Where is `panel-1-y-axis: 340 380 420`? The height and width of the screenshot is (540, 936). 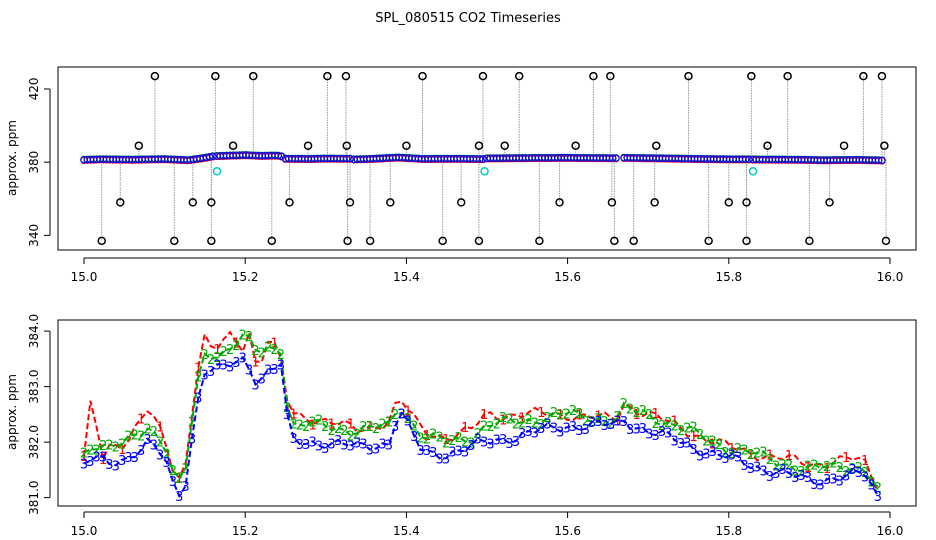
panel-1-y-axis: 340 380 420 is located at coordinates (39, 162).